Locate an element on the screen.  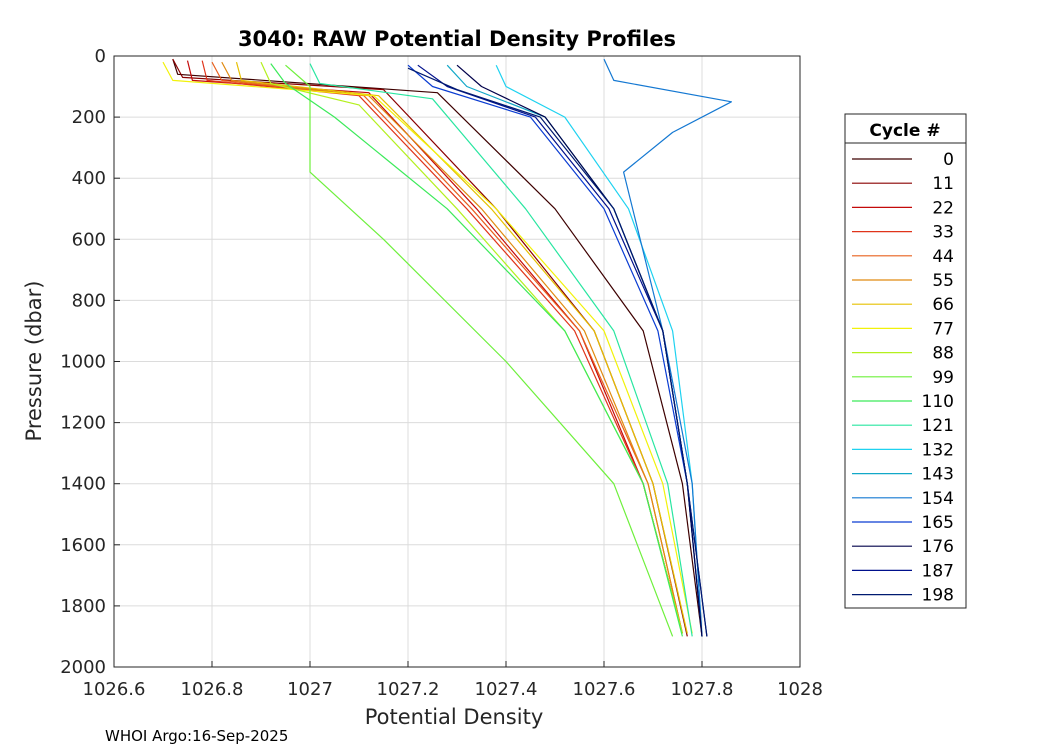
x-axis-label: Potential Density is located at coordinates (454, 717).